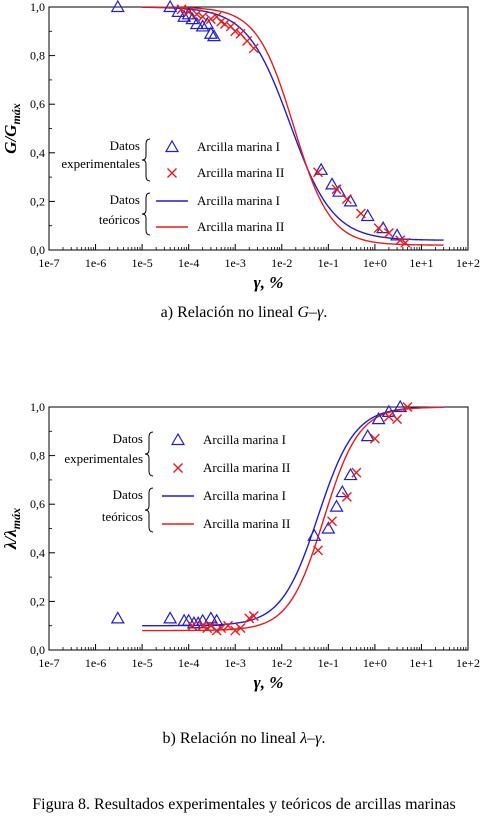  What do you see at coordinates (240, 226) in the screenshot?
I see `chart-a-legend-label-3: Arcilla marina II` at bounding box center [240, 226].